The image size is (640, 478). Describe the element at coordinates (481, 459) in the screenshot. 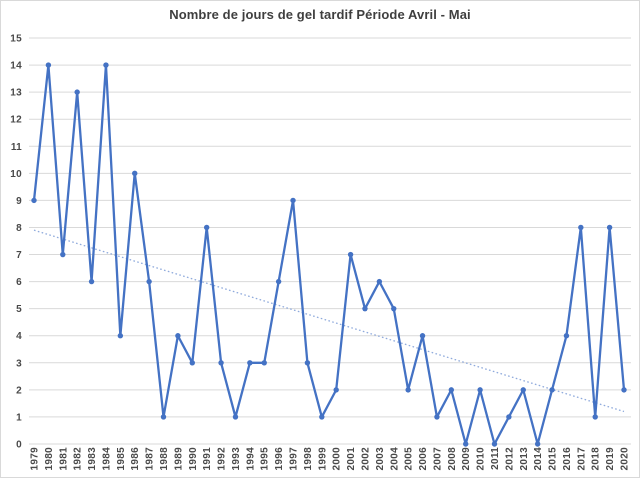

I see `x-axis-tick-label: 2010` at that location.